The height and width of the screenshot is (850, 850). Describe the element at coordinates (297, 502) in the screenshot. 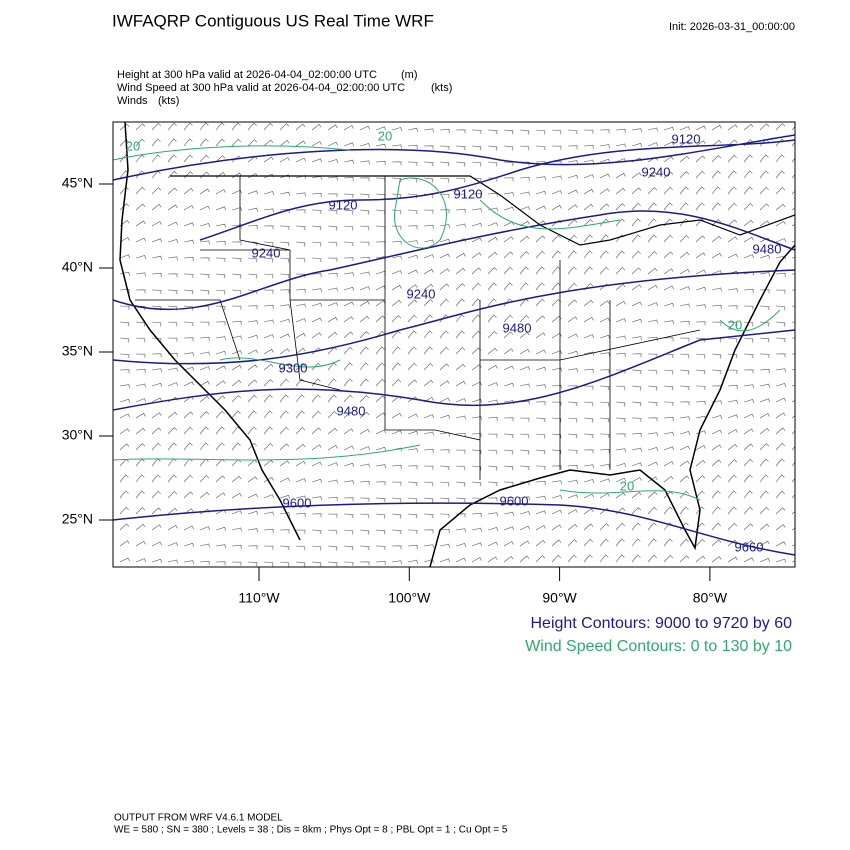

I see `height-contour-label: 9600` at that location.